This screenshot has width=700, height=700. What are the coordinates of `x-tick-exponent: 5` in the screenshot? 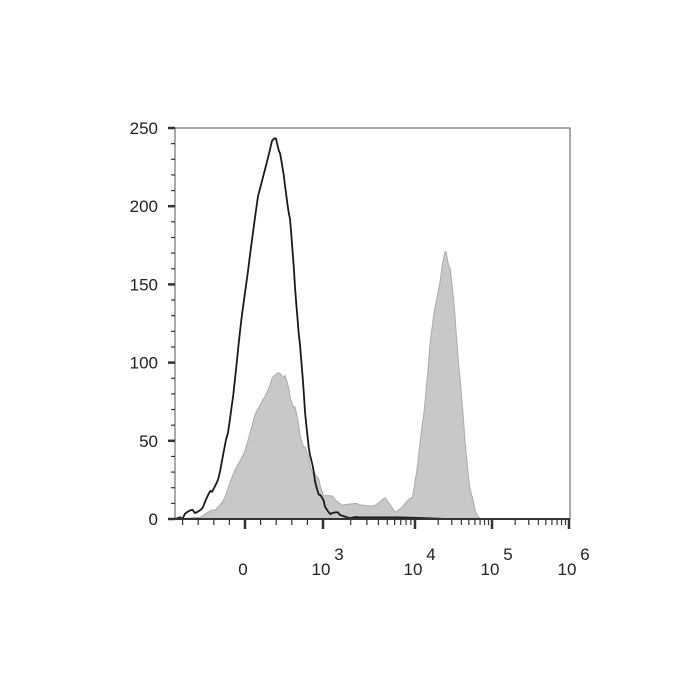 It's located at (507, 554).